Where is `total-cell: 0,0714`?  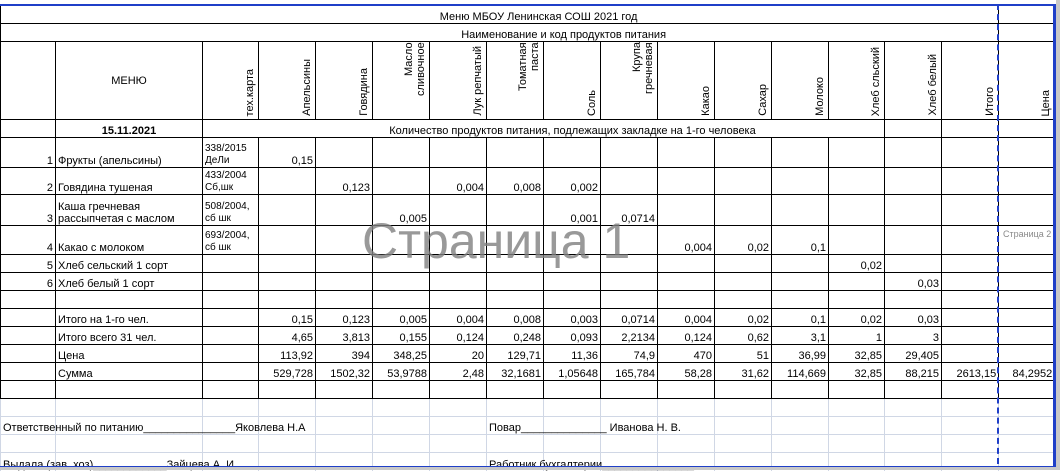
total-cell: 0,0714 is located at coordinates (629, 317).